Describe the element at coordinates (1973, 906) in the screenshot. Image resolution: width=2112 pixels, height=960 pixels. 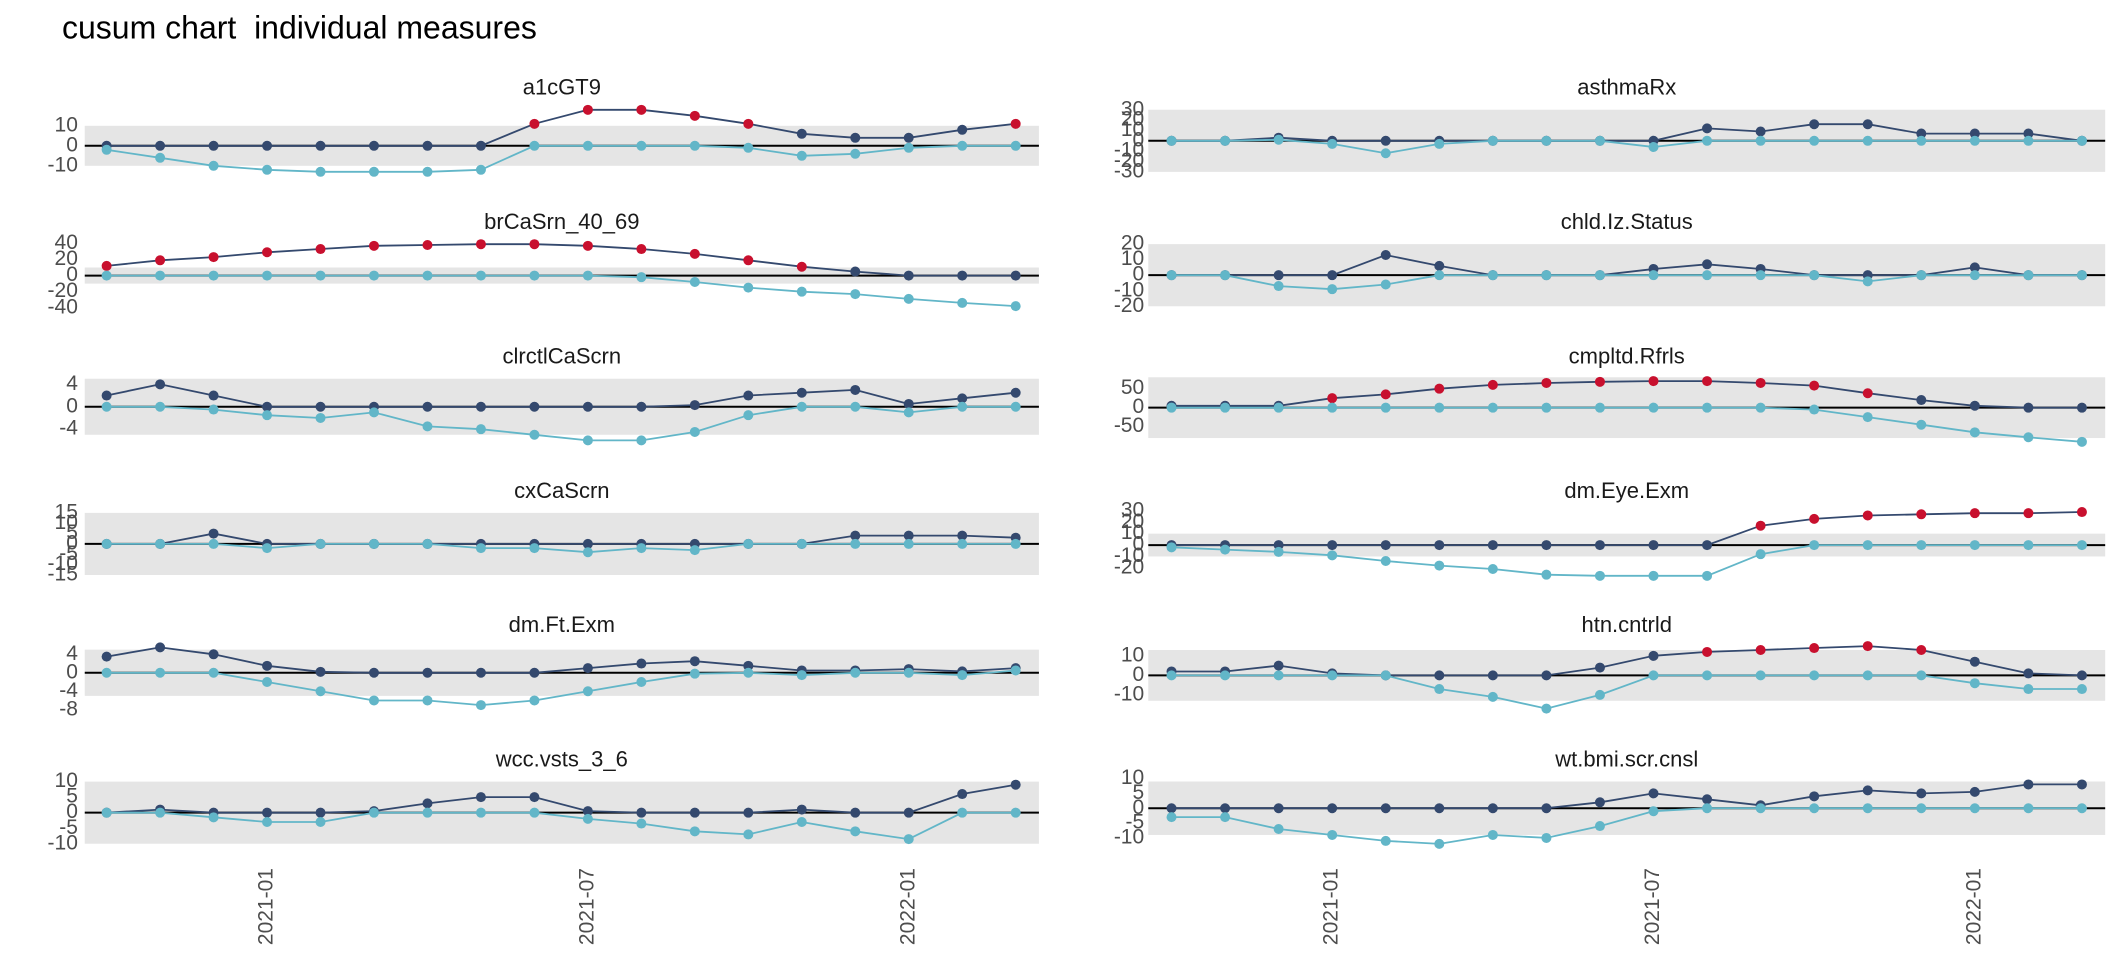
I see `x-tick-label: 2022-01` at that location.